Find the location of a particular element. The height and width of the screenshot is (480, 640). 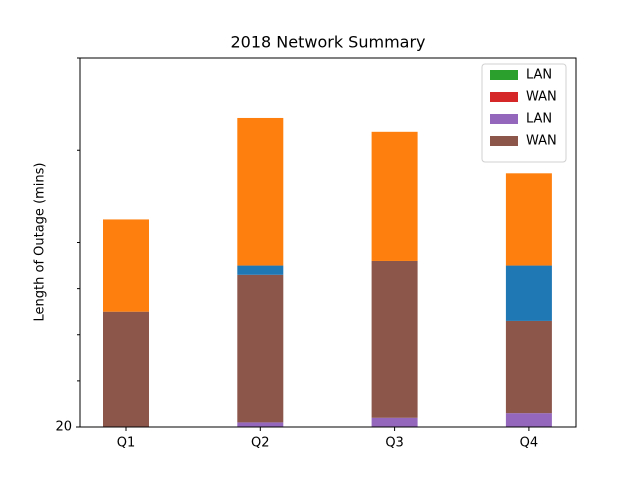

x-tick-label: Q2 is located at coordinates (260, 443).